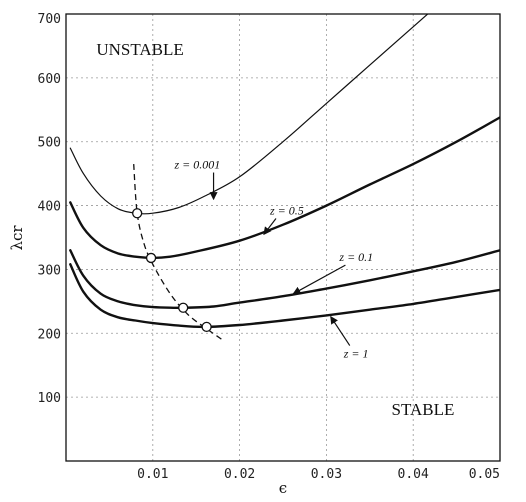  Describe the element at coordinates (239, 474) in the screenshot. I see `x-tick-label: 0.02` at that location.